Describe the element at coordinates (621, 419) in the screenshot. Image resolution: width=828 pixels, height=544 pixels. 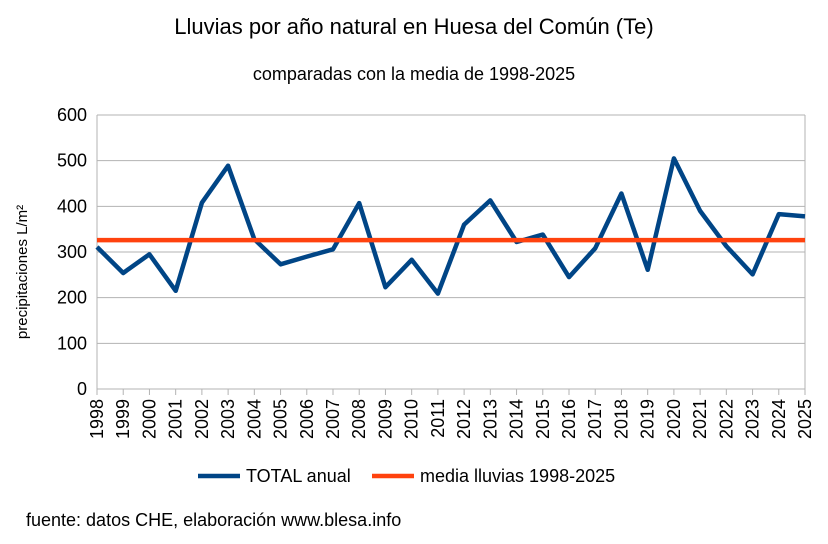
I see `x-tick-label: 2018` at that location.